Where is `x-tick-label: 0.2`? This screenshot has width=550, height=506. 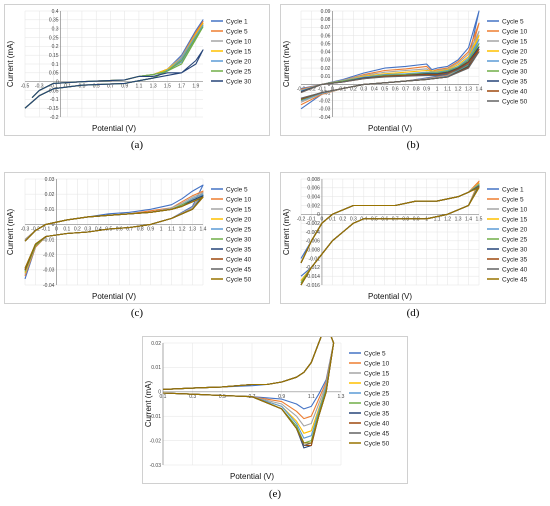
x-tick-label: 0.2 is located at coordinates (77, 229).